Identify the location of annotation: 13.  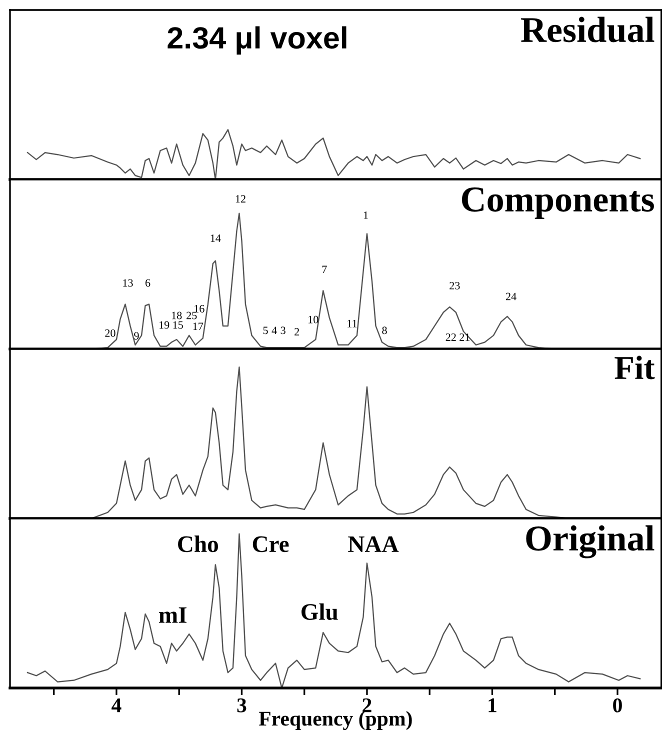
(128, 283).